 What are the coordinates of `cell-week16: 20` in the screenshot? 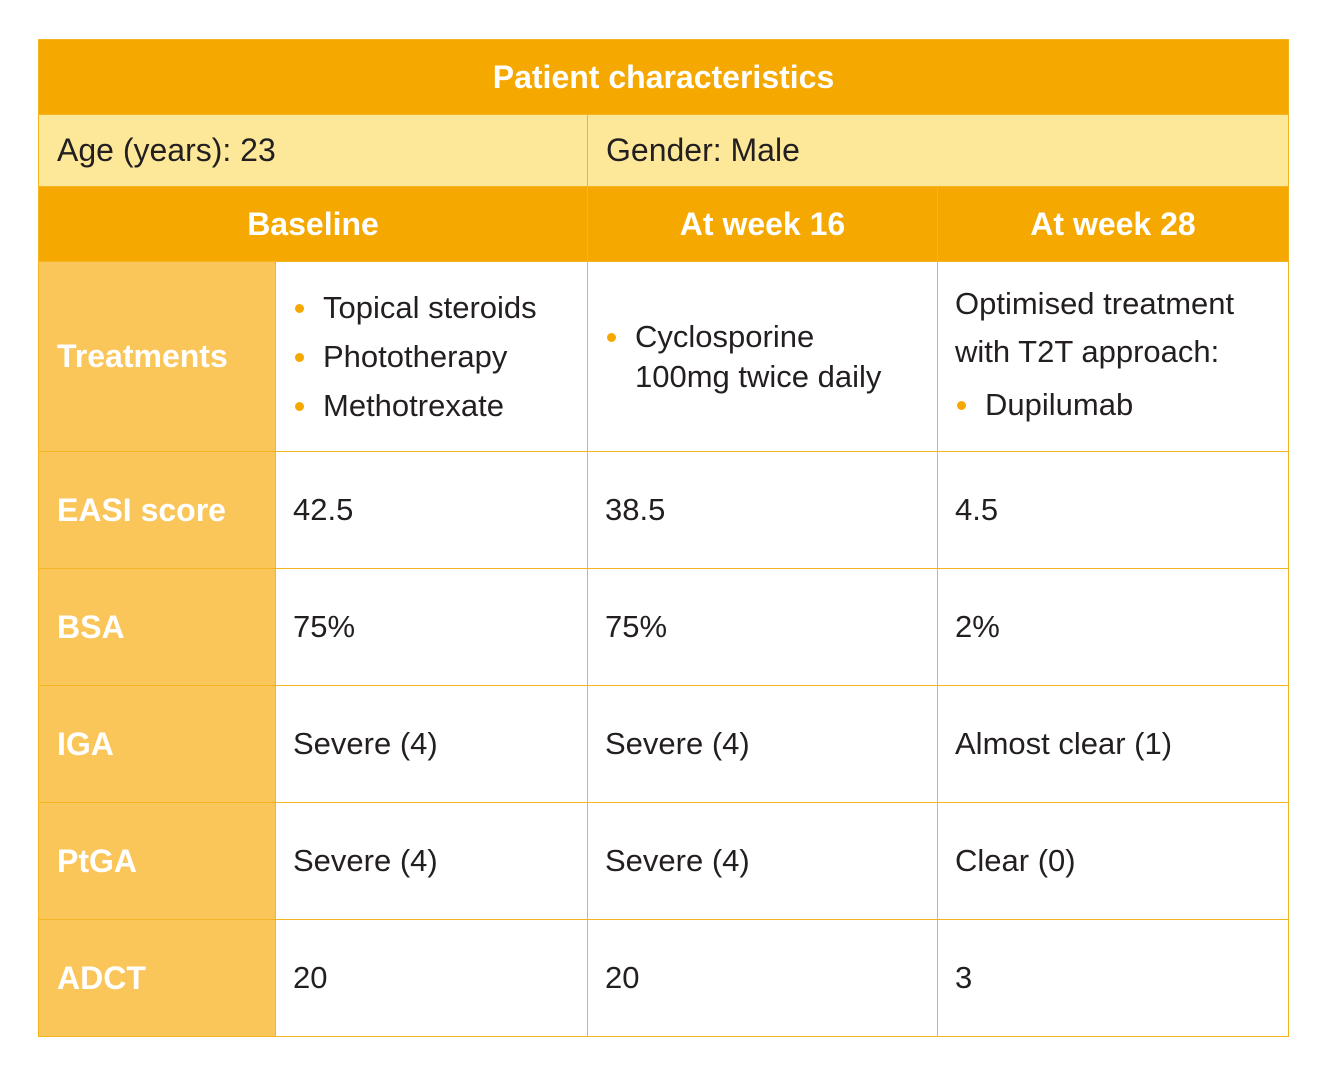 It's located at (762, 978).